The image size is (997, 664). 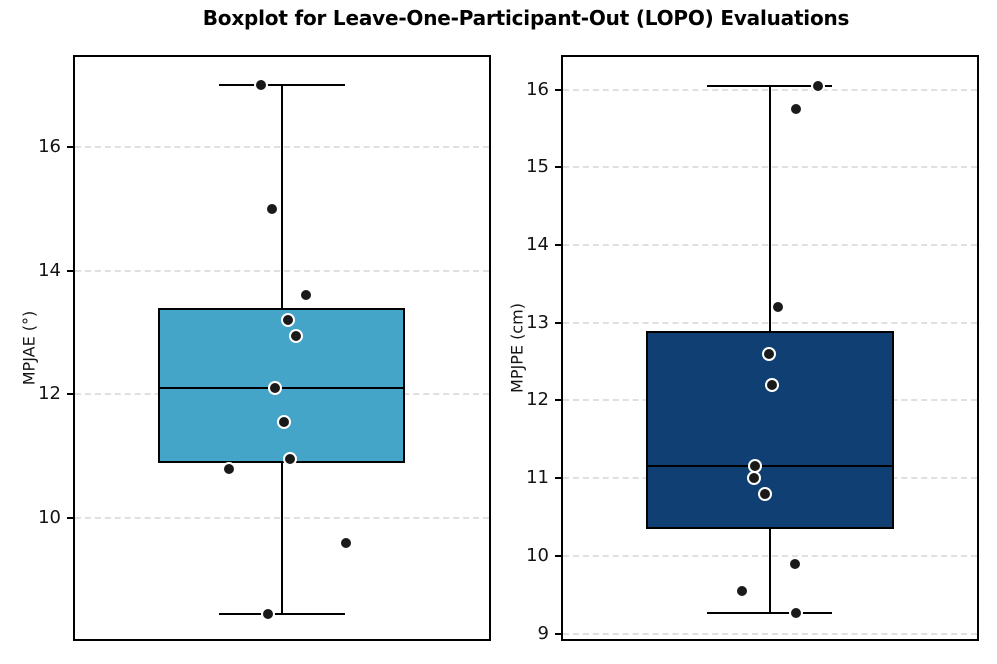 What do you see at coordinates (770, 633) in the screenshot?
I see `gridline` at bounding box center [770, 633].